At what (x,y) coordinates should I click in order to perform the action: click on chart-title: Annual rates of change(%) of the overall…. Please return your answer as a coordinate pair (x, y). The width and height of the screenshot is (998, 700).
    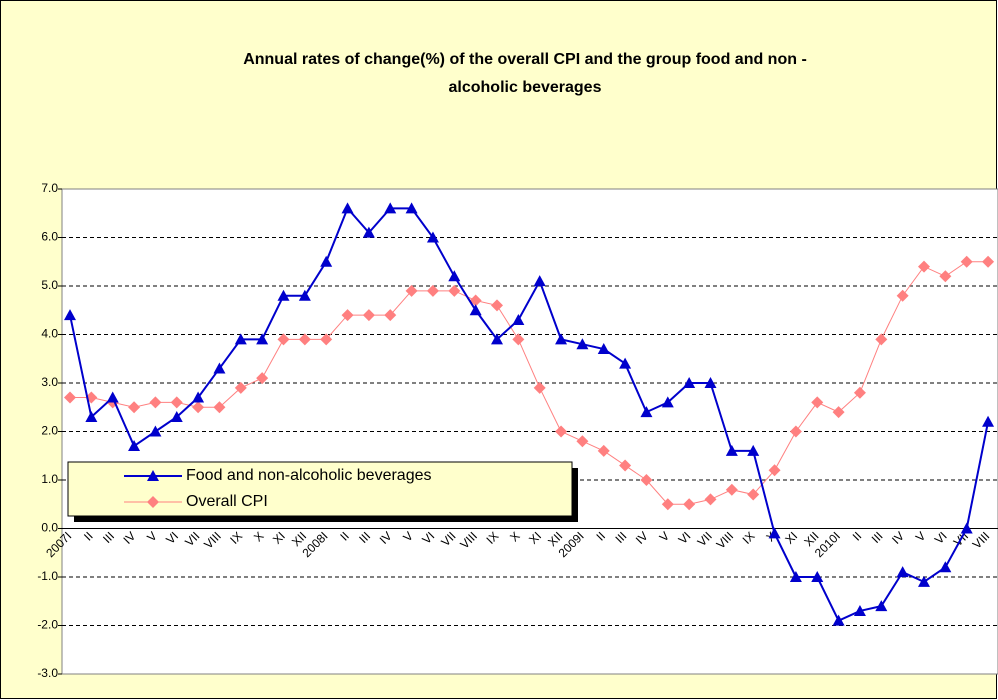
    Looking at the image, I should click on (525, 59).